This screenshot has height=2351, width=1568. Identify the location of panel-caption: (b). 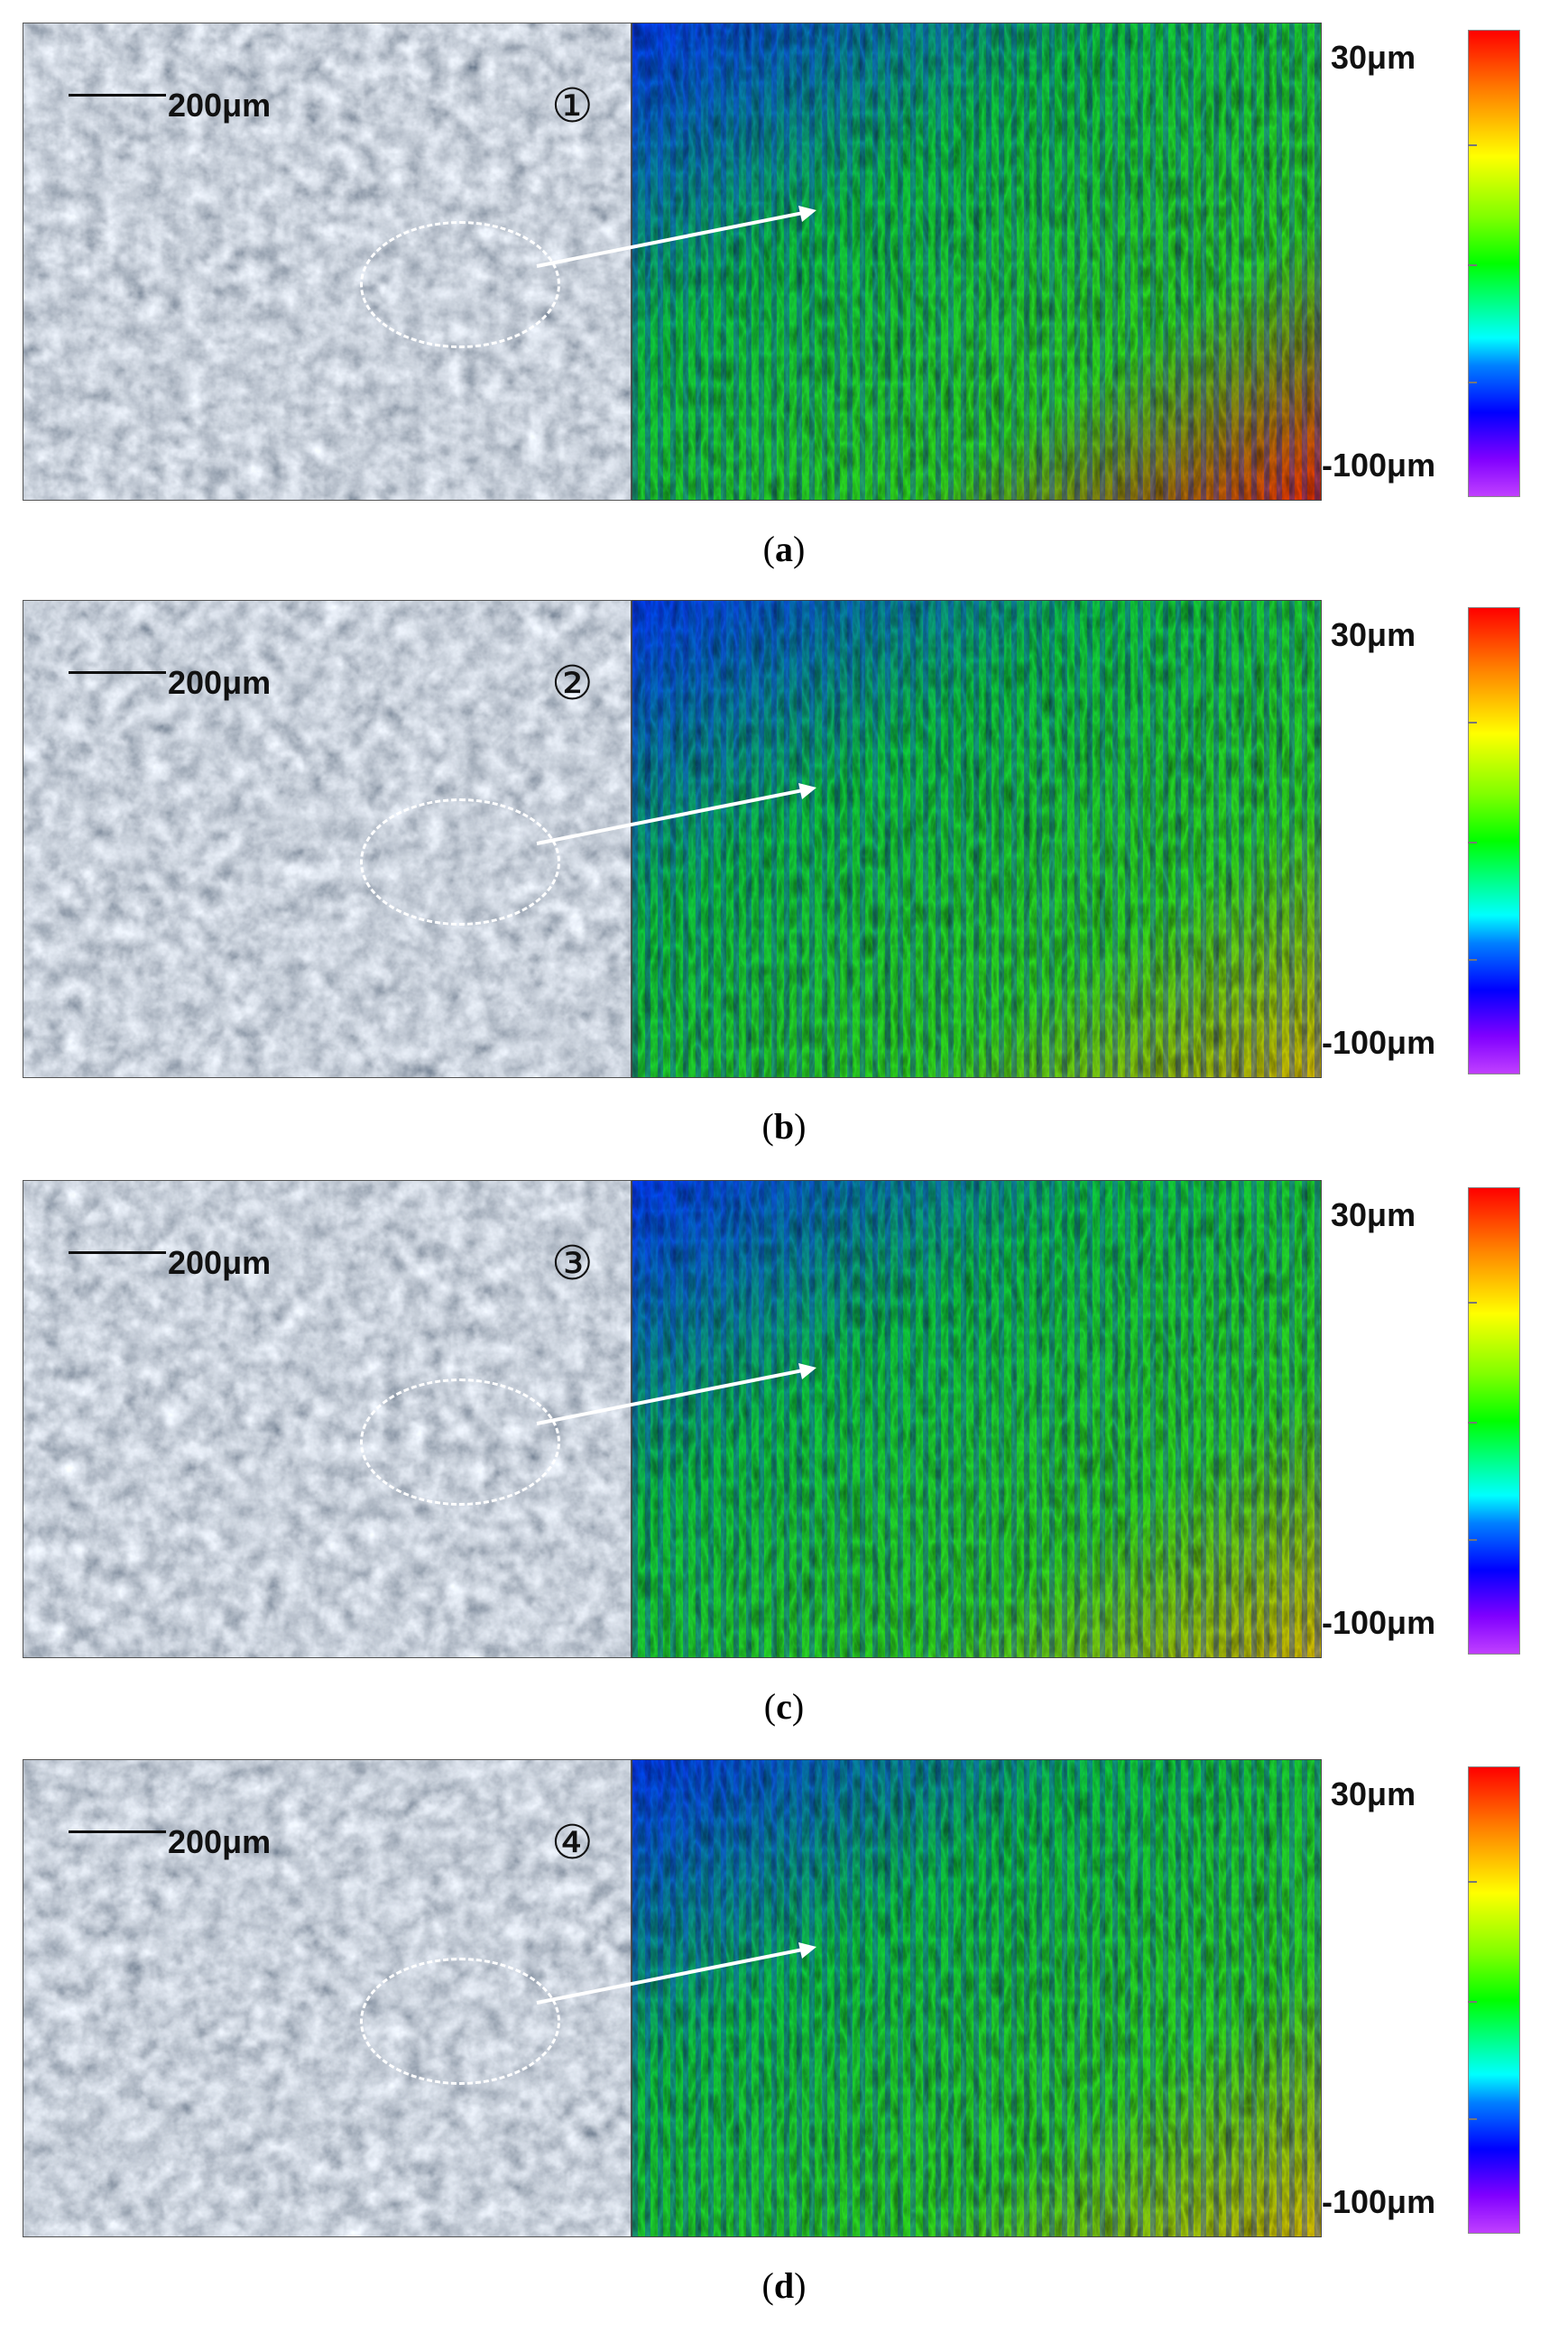
(784, 1126).